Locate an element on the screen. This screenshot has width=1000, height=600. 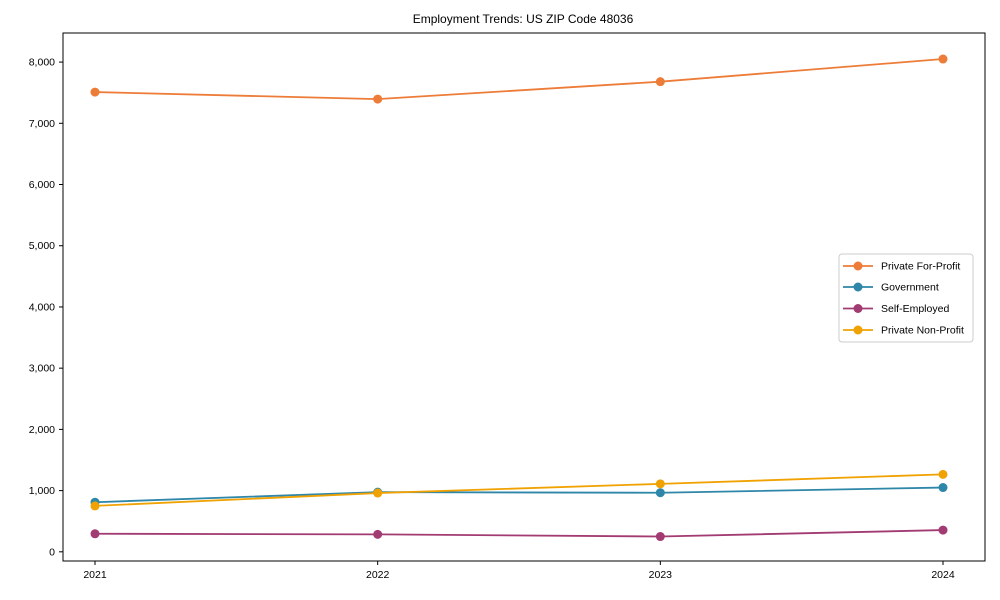
x-tick-label: 2022 is located at coordinates (378, 575).